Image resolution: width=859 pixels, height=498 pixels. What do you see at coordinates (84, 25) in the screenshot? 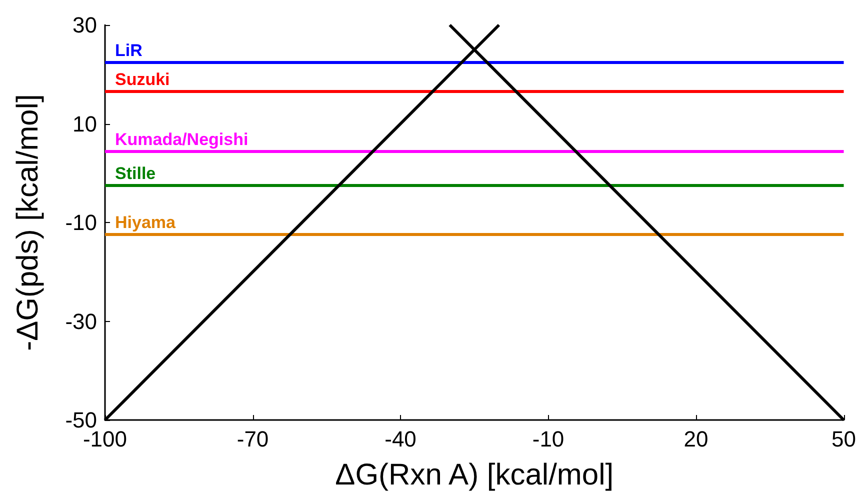
I see `y-tick-label: 30` at bounding box center [84, 25].